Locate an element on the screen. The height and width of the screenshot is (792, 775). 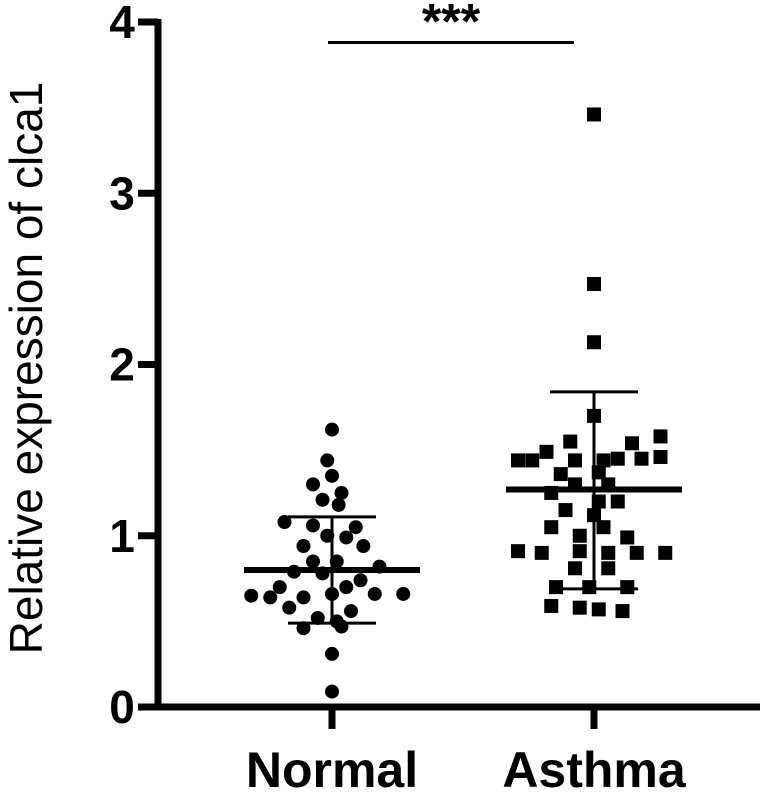
x-category-label: Asthma is located at coordinates (594, 767).